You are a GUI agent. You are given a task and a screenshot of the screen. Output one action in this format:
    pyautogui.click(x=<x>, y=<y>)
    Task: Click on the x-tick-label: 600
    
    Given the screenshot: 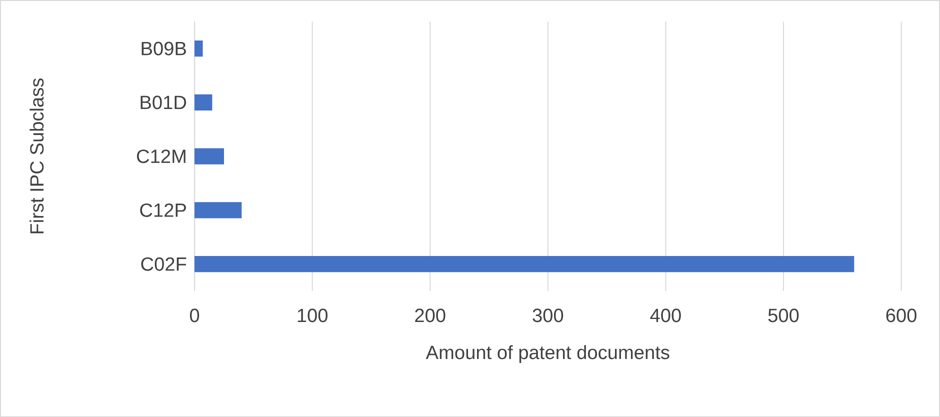 What is the action you would take?
    pyautogui.click(x=901, y=315)
    